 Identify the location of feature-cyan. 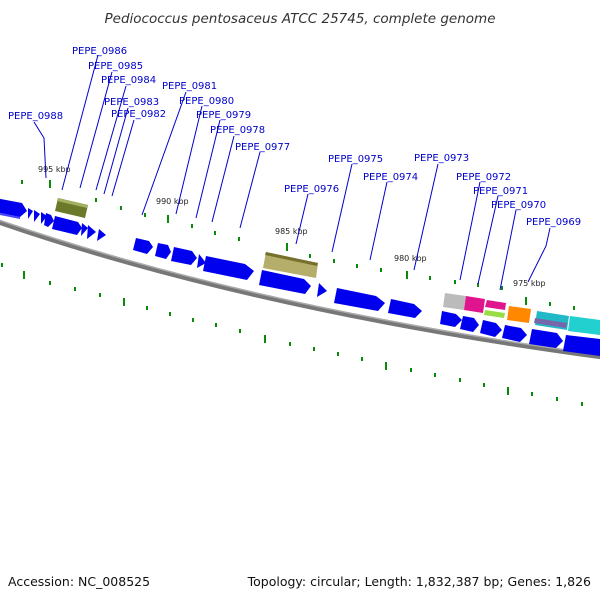
(584, 325).